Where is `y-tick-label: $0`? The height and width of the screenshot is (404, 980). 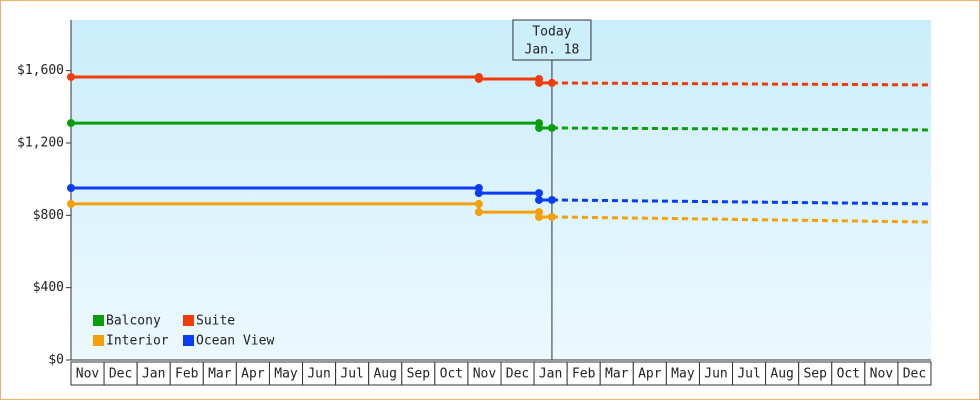 y-tick-label: $0 is located at coordinates (56, 360).